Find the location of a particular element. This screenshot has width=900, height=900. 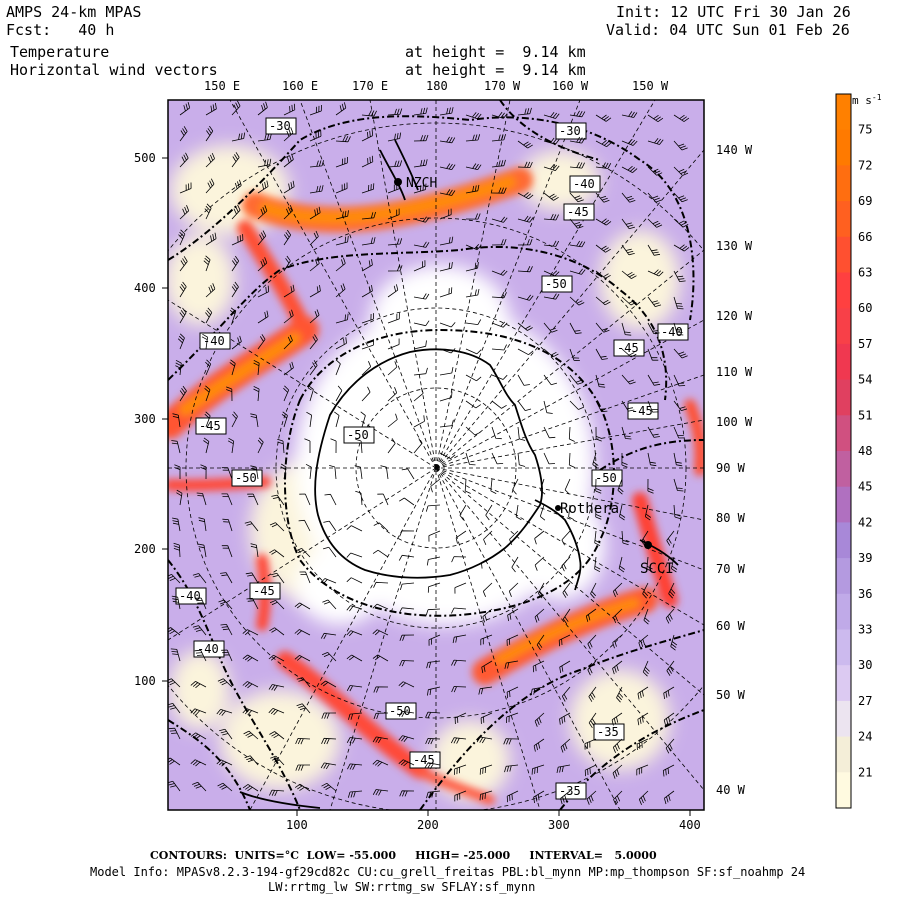

colorbar-label: 54 is located at coordinates (865, 380).